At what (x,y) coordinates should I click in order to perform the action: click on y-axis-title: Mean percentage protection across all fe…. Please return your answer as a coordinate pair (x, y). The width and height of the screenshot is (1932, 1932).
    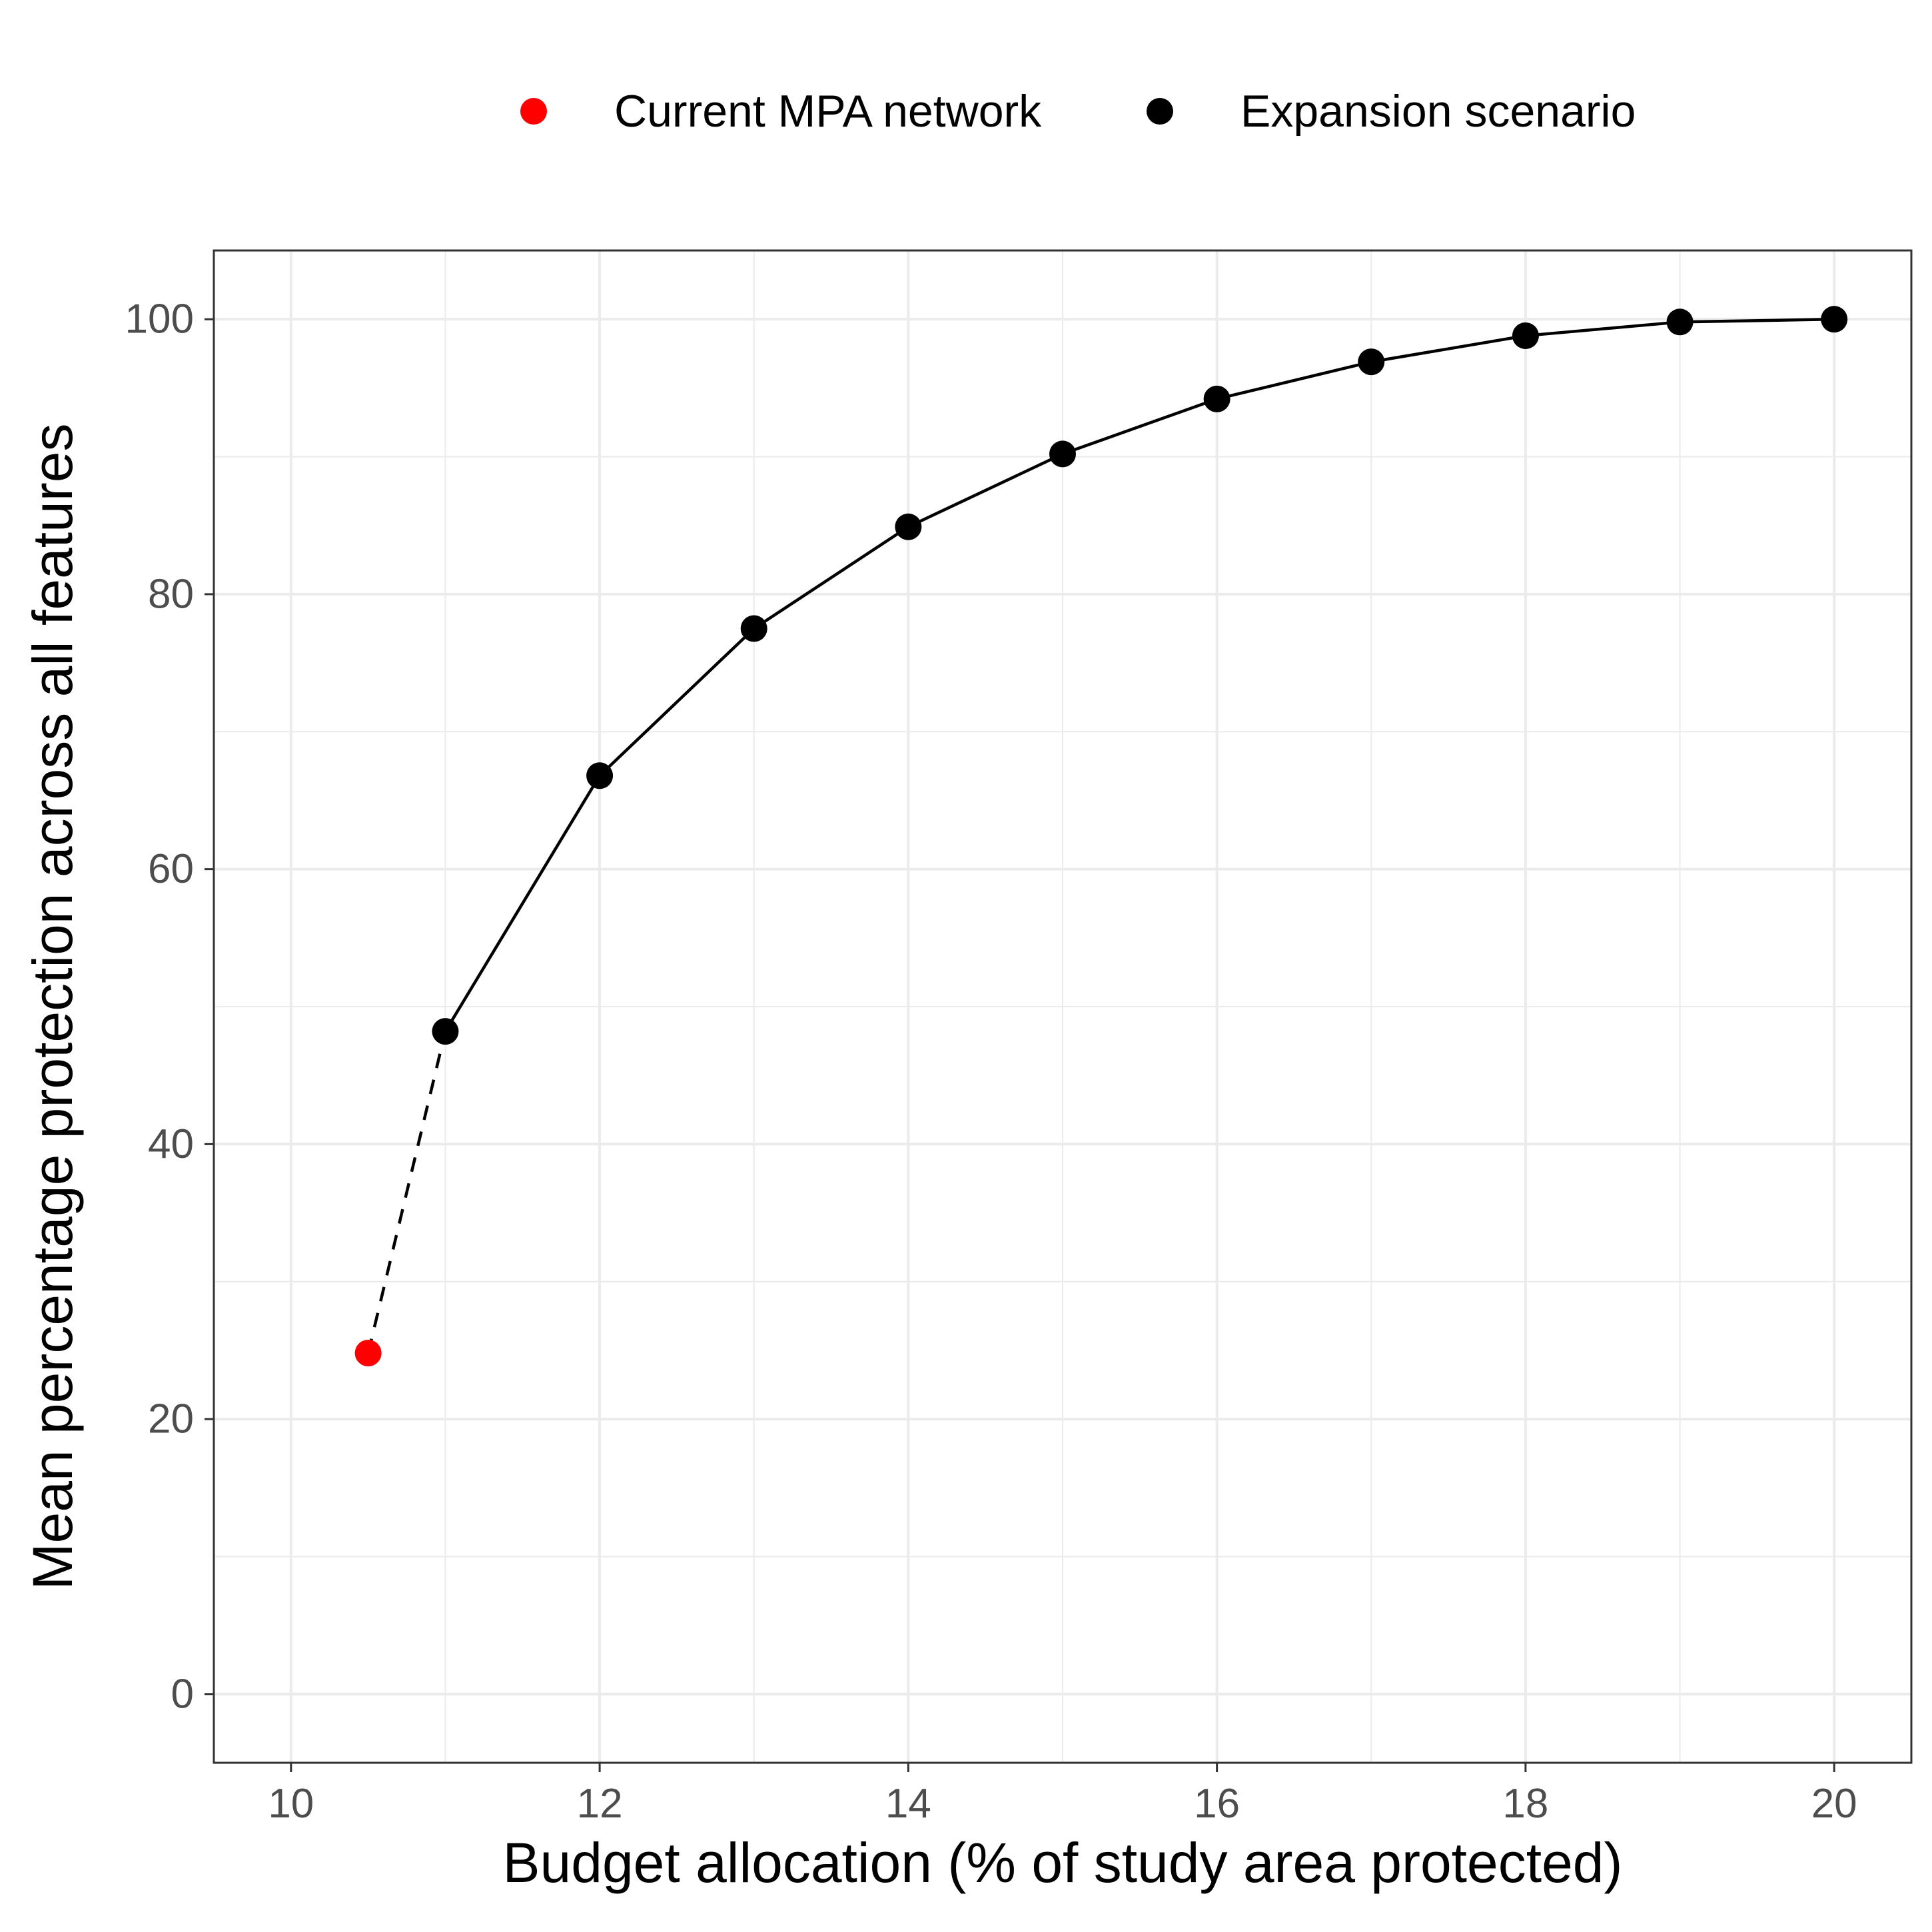
    Looking at the image, I should click on (52, 1007).